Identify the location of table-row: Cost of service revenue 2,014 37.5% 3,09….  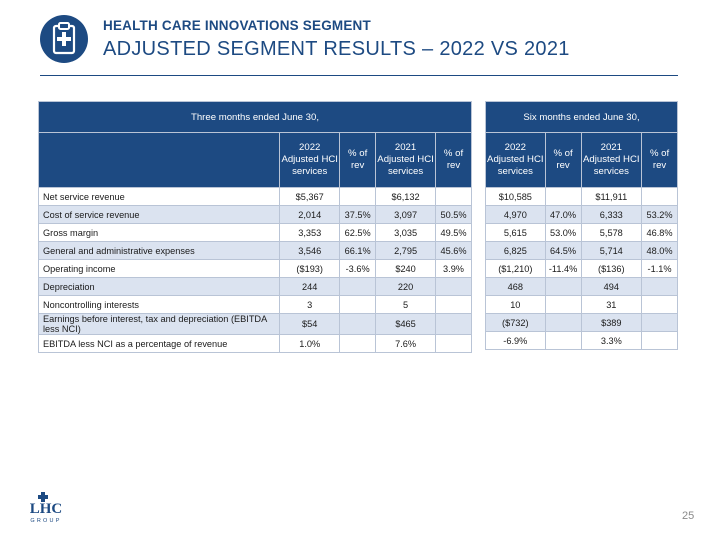
(254, 214).